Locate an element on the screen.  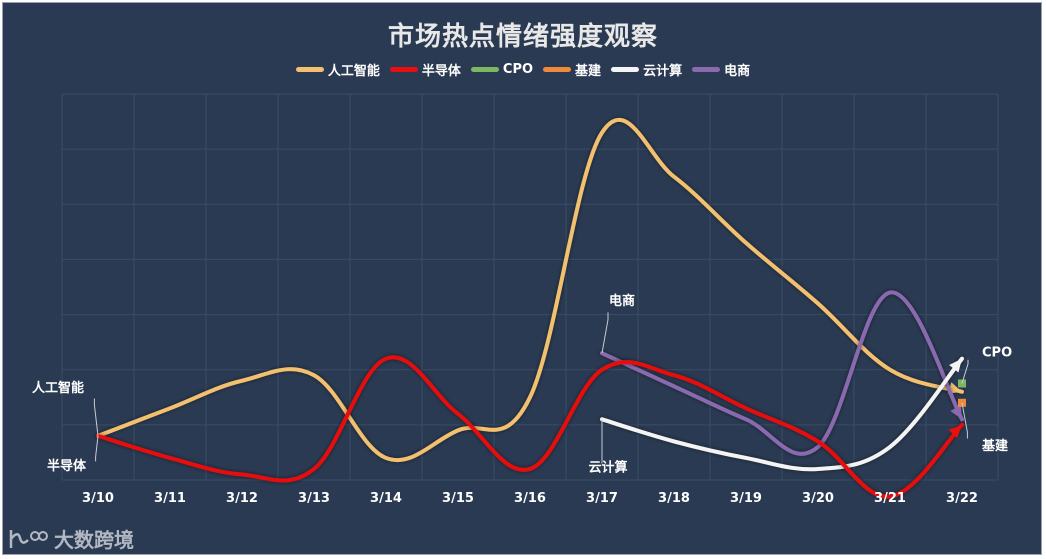
x-tick-label: 3/13 is located at coordinates (314, 498).